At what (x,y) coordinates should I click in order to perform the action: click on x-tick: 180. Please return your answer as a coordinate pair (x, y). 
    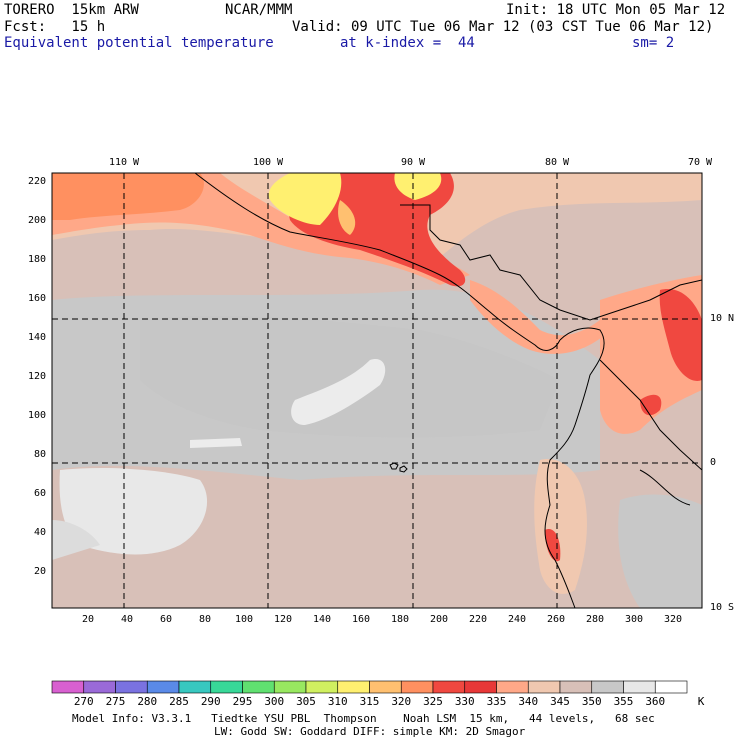
    Looking at the image, I should click on (400, 619).